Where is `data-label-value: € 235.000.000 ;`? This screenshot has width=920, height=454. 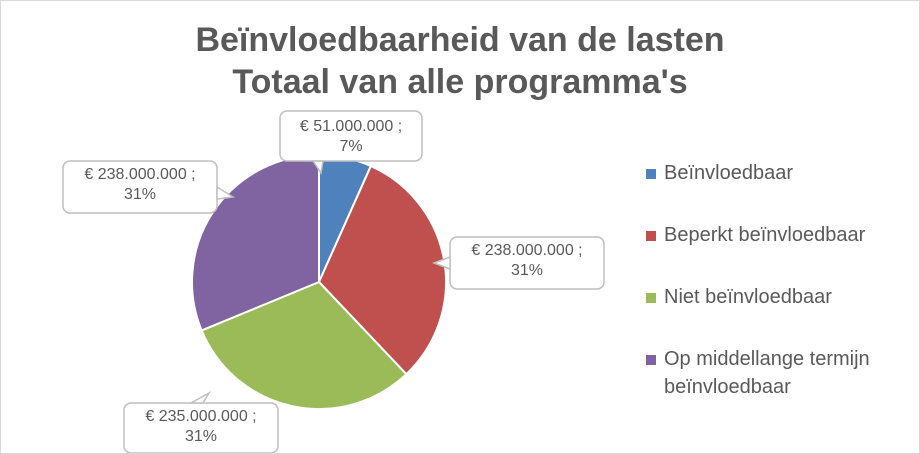
data-label-value: € 235.000.000 ; is located at coordinates (201, 416).